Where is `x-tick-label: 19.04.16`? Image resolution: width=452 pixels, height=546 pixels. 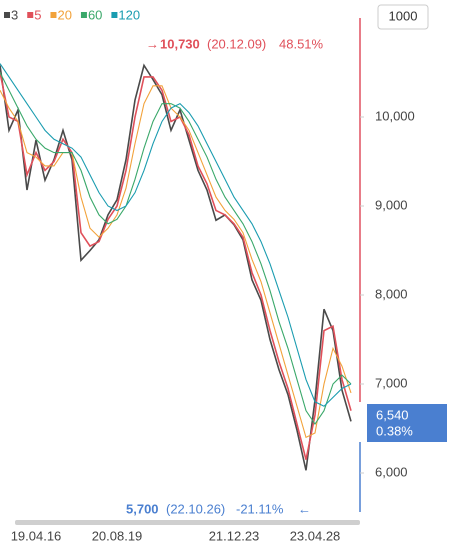
x-tick-label: 19.04.16 is located at coordinates (36, 535).